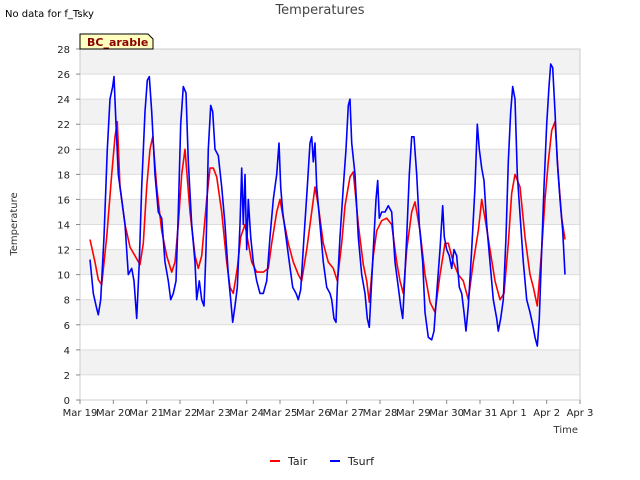 Image resolution: width=640 pixels, height=480 pixels. What do you see at coordinates (63, 125) in the screenshot?
I see `y-tick-label: 22` at bounding box center [63, 125].